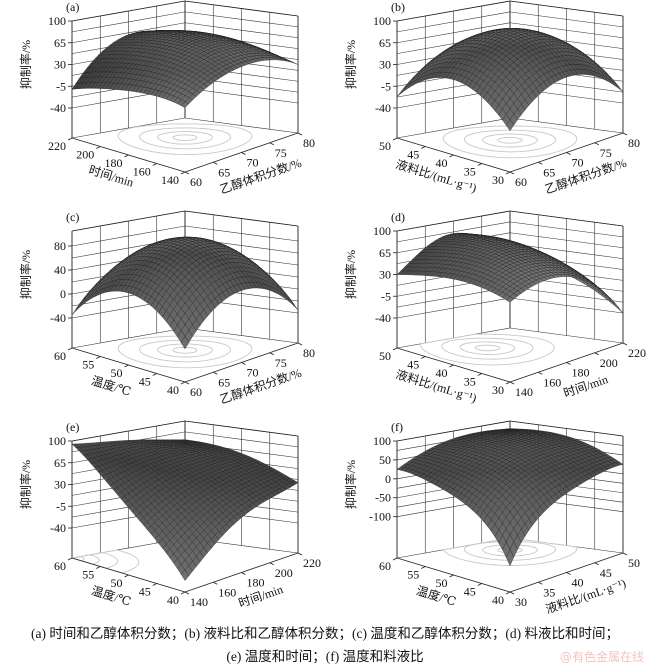  Describe the element at coordinates (72, 427) in the screenshot. I see `panel-label: (e)` at that location.